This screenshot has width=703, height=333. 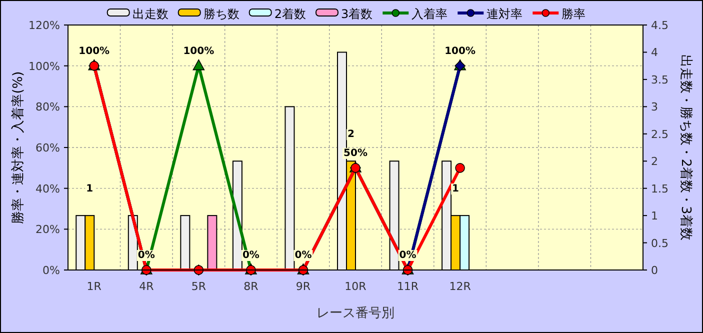 What do you see at coordinates (407, 286) in the screenshot?
I see `x-tick-label: 11R` at bounding box center [407, 286].